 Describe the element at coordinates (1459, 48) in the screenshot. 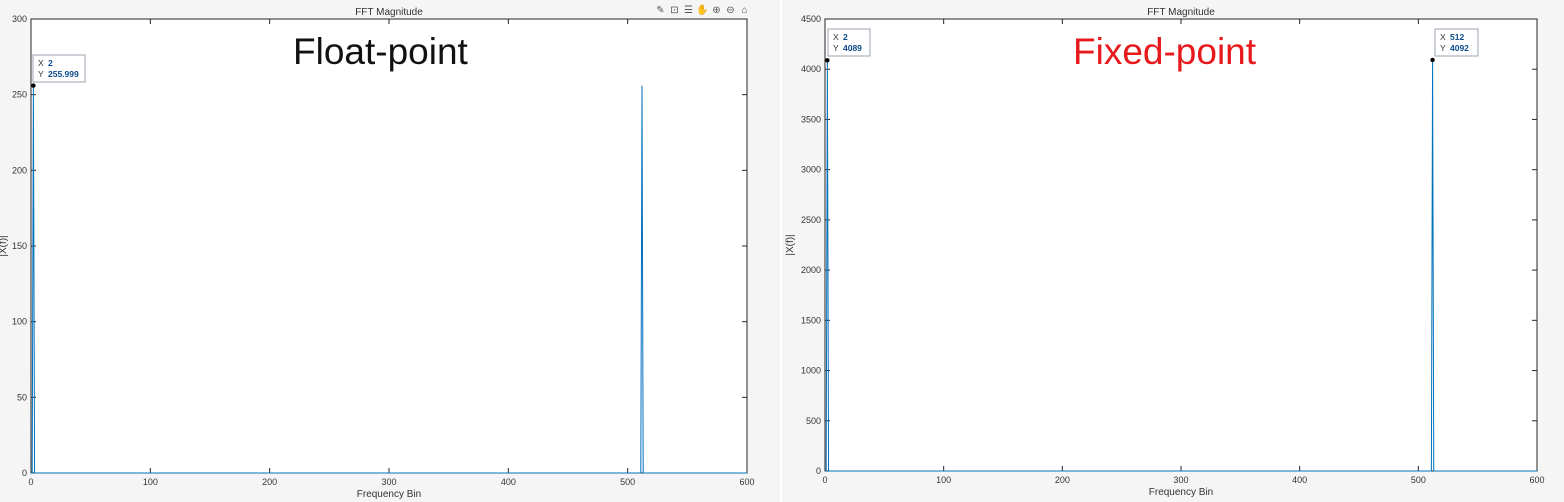

I see `datatip-y-value: 4092` at that location.